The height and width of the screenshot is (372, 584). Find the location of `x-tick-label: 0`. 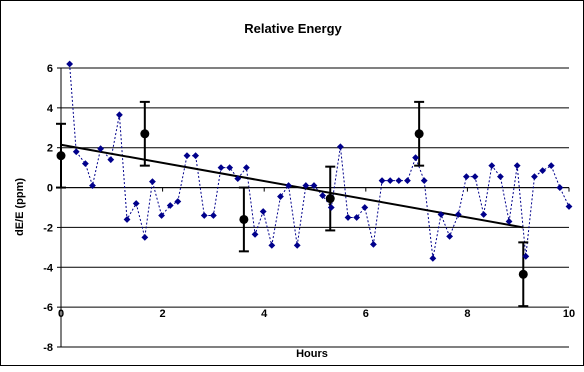

x-tick-label: 0 is located at coordinates (61, 314).